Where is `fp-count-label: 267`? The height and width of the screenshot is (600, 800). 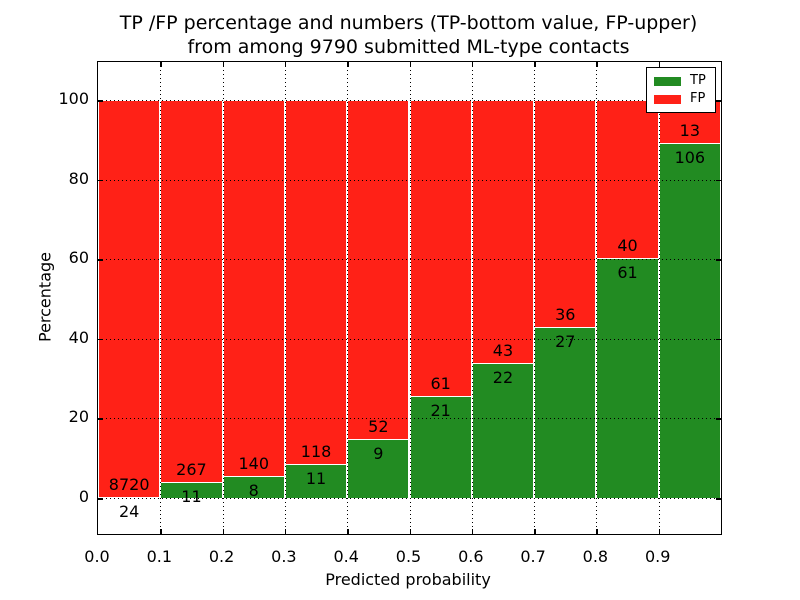
fp-count-label: 267 is located at coordinates (191, 470).